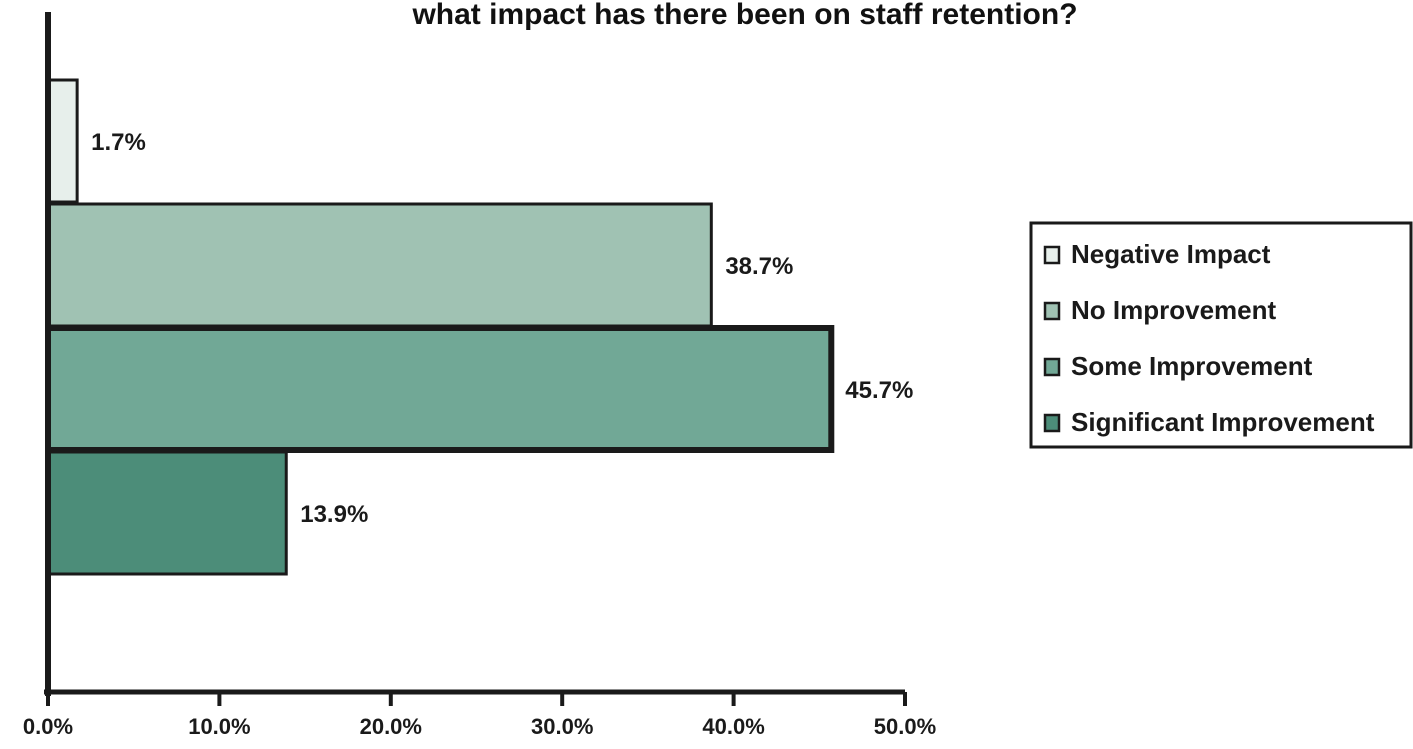 This screenshot has height=749, width=1413. I want to click on legend-swatch-significant-improvement, so click(1052, 423).